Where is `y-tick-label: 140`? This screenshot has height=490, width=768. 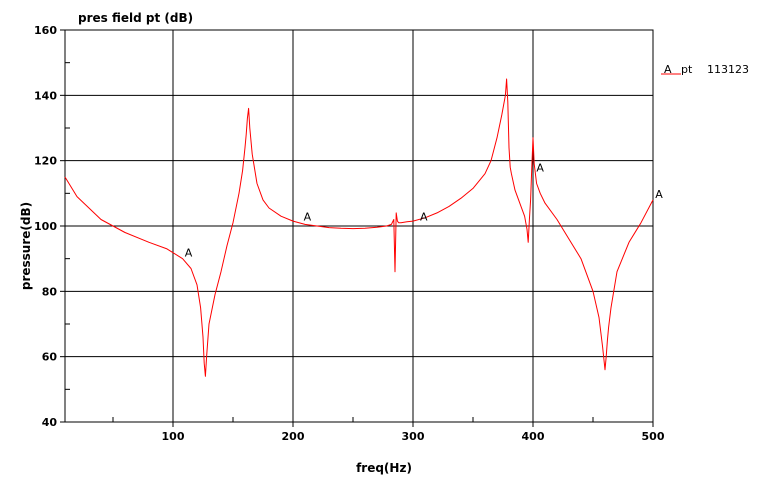 y-tick-label: 140 is located at coordinates (45, 95).